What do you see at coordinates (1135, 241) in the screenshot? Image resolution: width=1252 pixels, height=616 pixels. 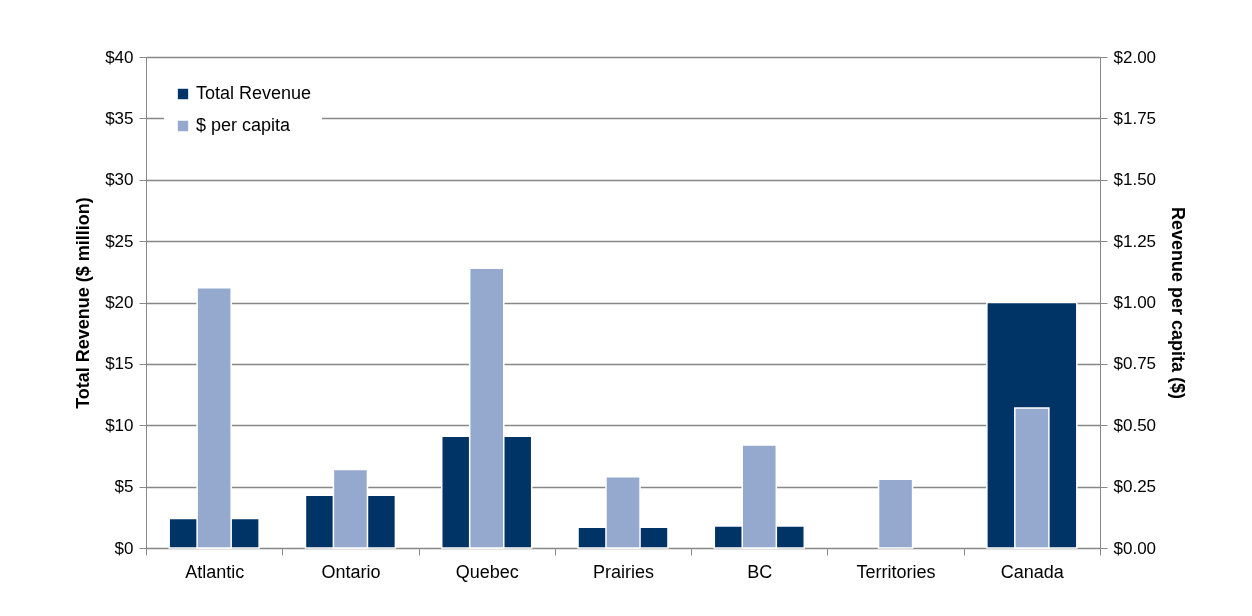 I see `y2-tick-label: $1.25` at bounding box center [1135, 241].